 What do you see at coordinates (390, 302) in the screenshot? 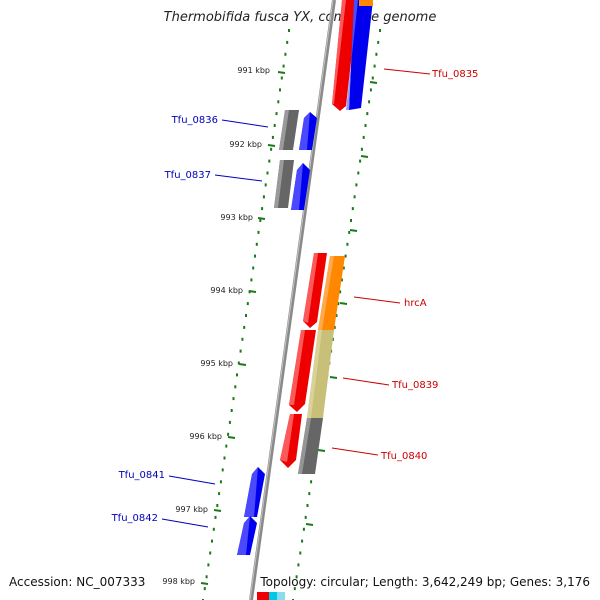
I see `label-hrca: hrcA` at bounding box center [390, 302].